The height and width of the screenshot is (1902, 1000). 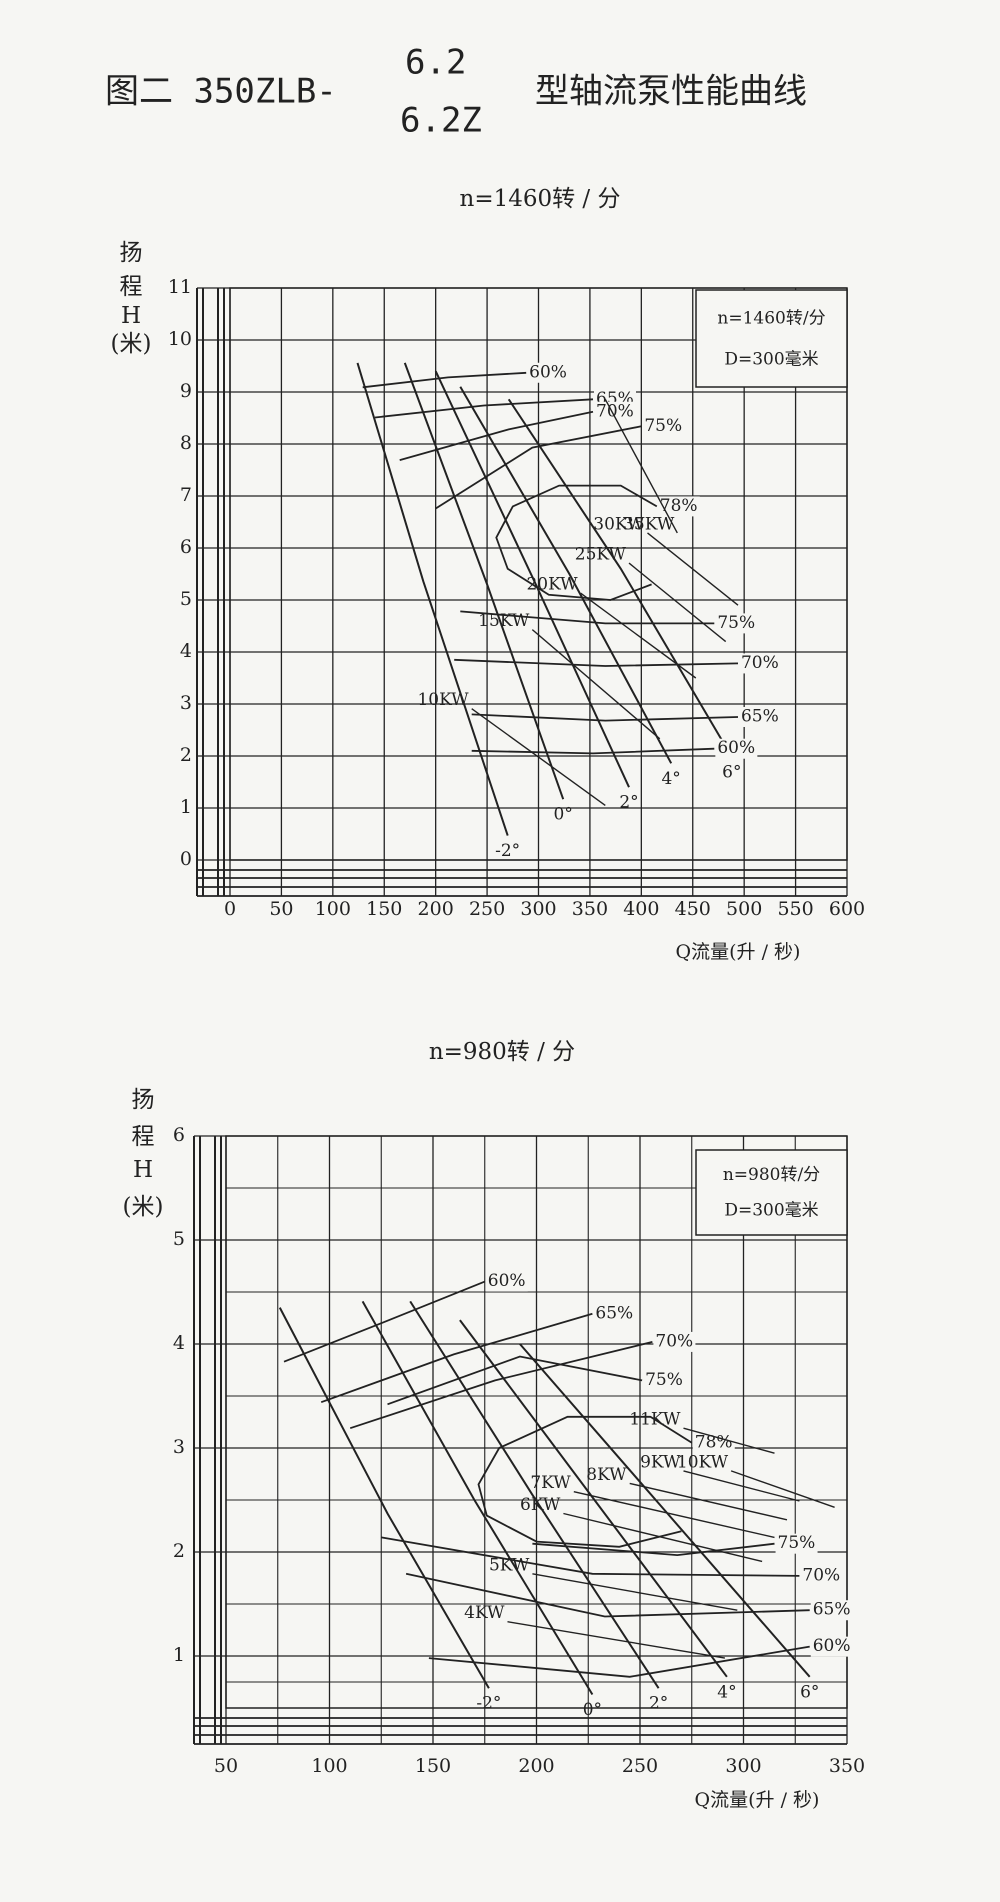 I want to click on y-axis-label: (米), so click(x=131, y=344).